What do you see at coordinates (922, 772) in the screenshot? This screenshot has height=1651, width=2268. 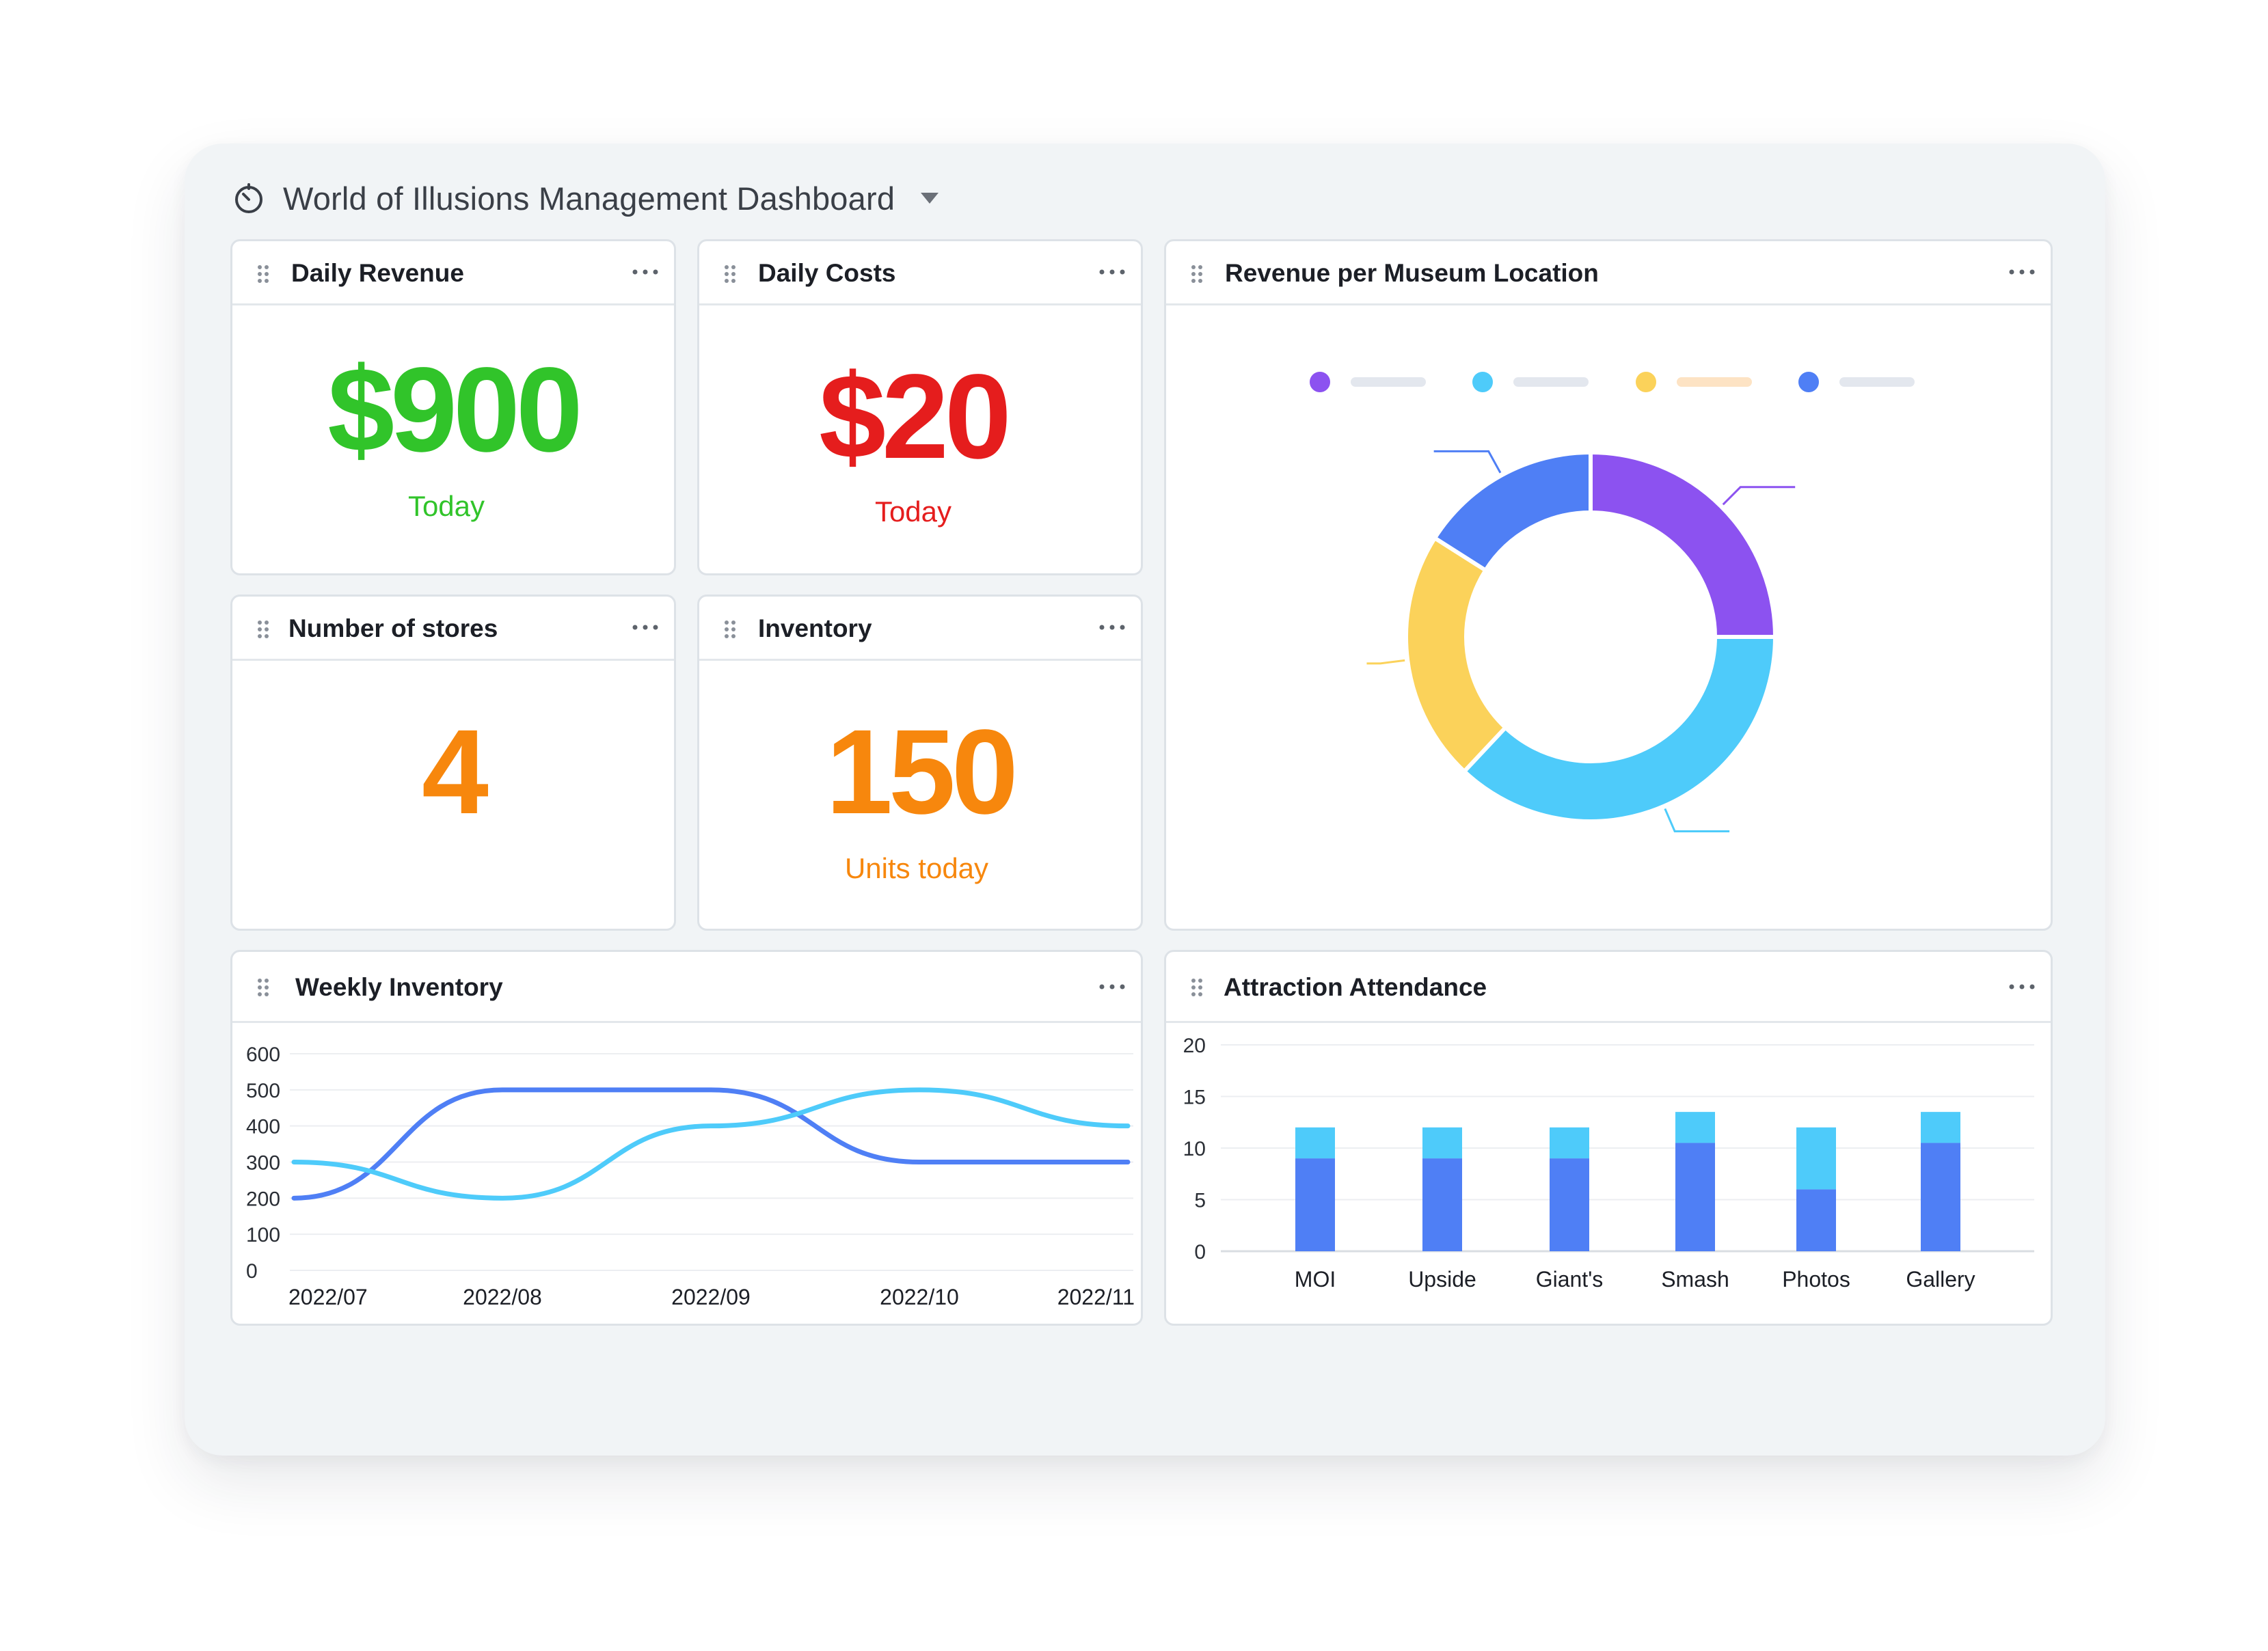 I see `kpi-value: 150` at bounding box center [922, 772].